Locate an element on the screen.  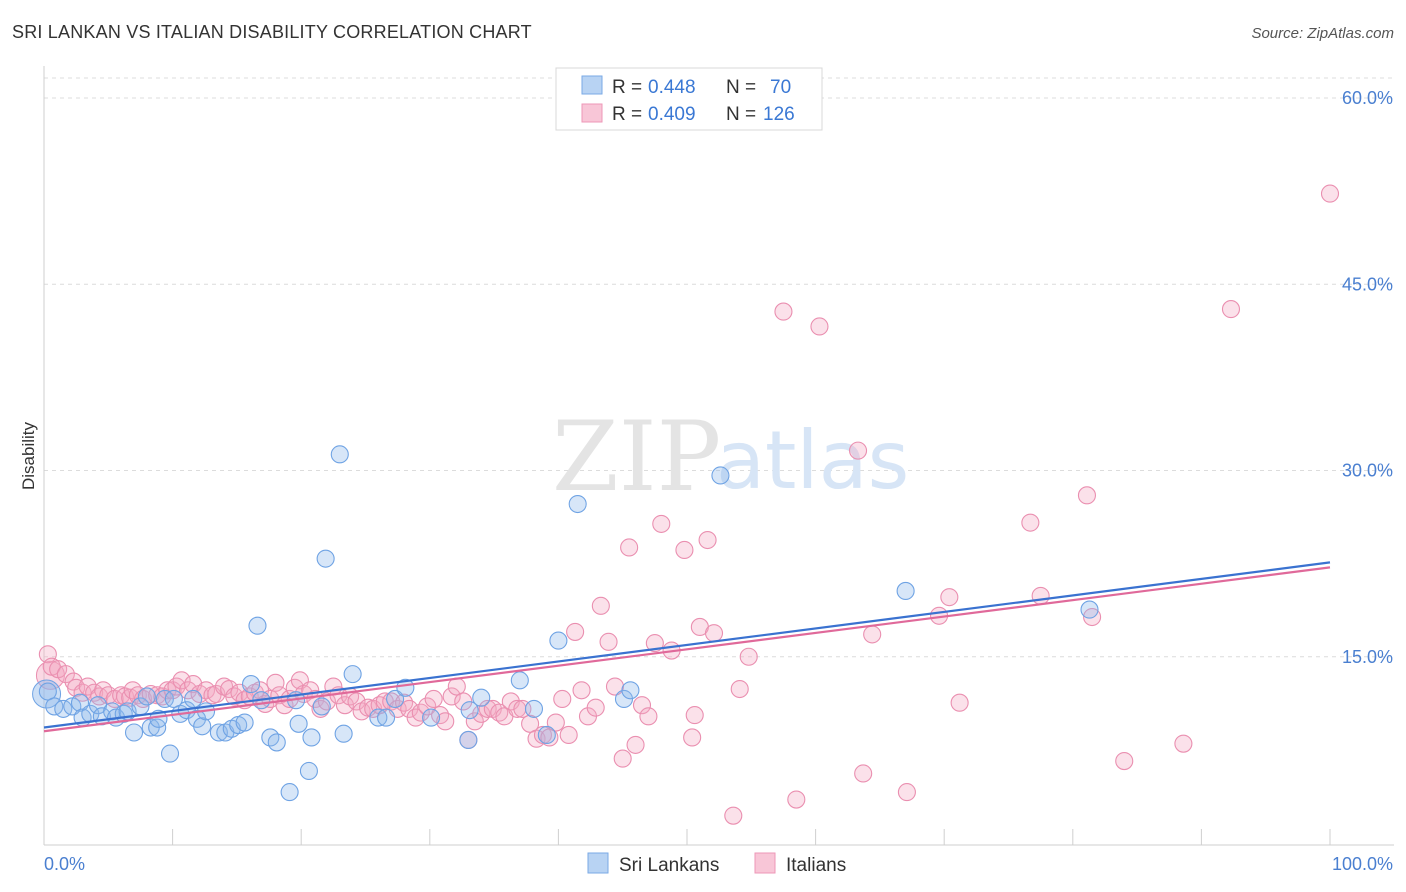
watermark: ZIP atlas is located at coordinates (730, 457).